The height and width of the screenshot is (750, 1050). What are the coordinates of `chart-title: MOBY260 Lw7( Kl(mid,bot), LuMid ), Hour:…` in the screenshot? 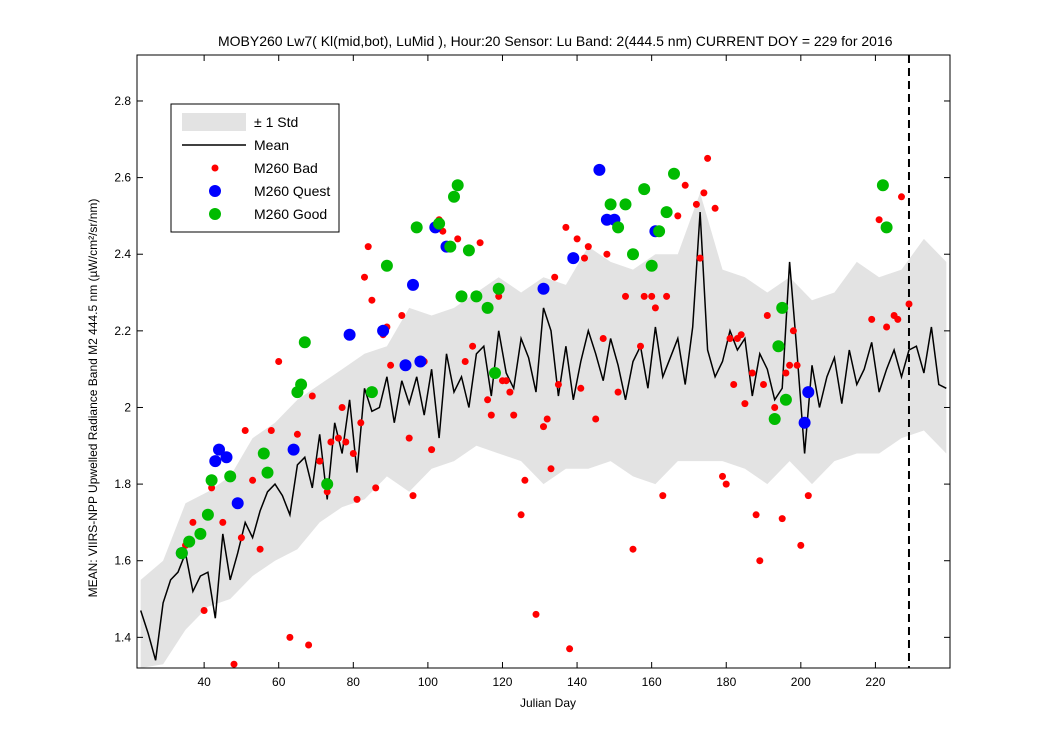 It's located at (555, 41).